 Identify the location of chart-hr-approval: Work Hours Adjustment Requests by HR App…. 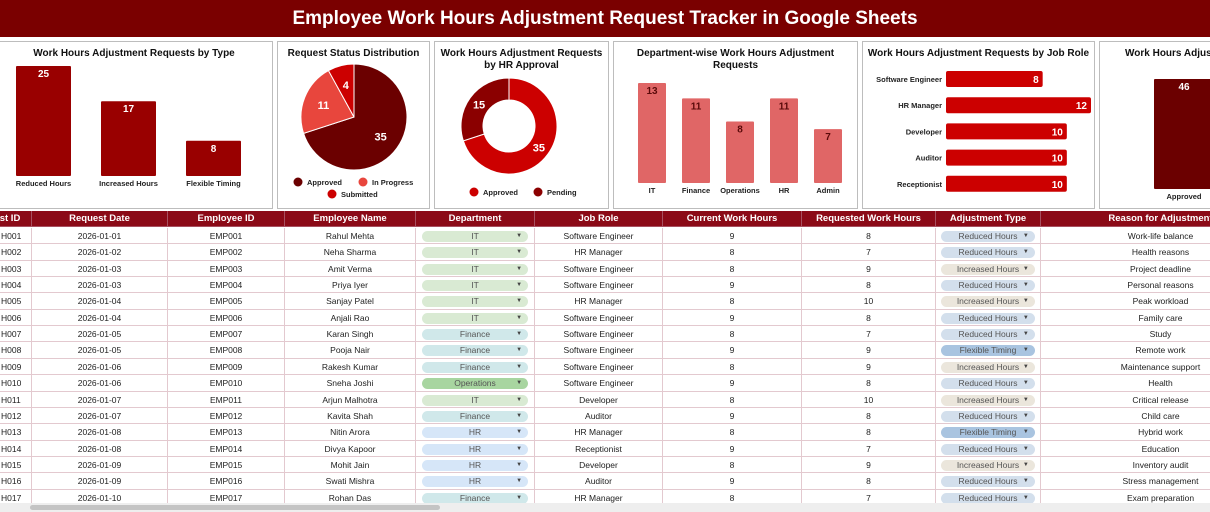
(521, 125).